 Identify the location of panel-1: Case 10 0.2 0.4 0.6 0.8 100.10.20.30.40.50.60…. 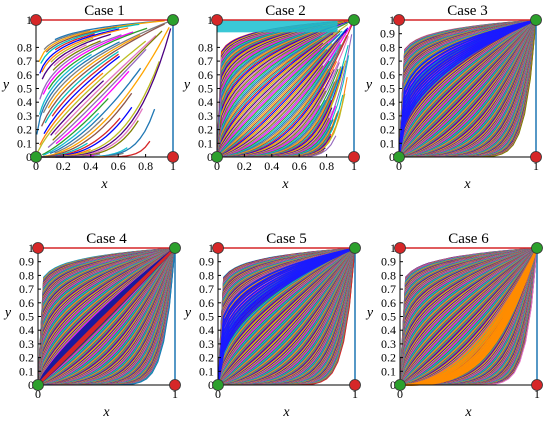
(90, 97).